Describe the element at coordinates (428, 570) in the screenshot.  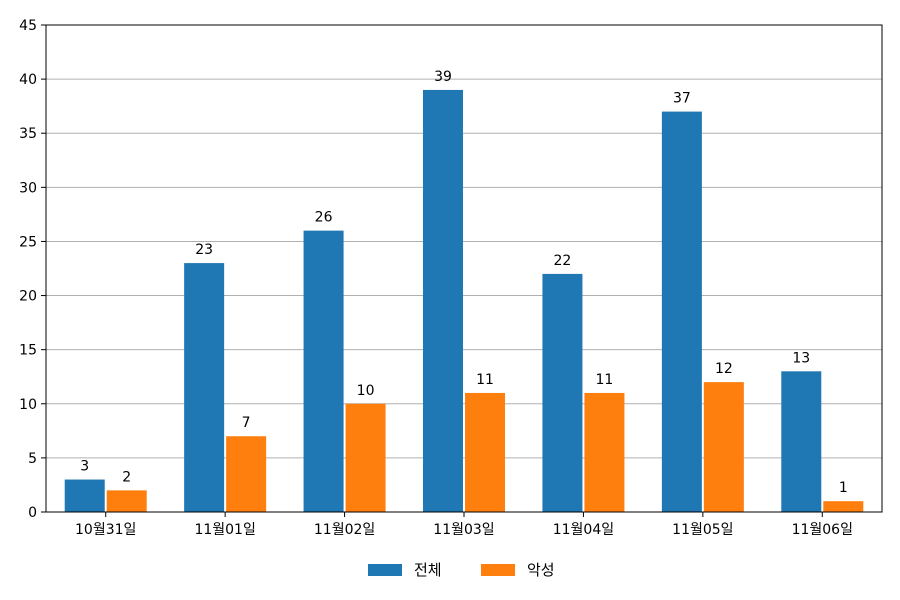
I see `legend-label: 전체` at that location.